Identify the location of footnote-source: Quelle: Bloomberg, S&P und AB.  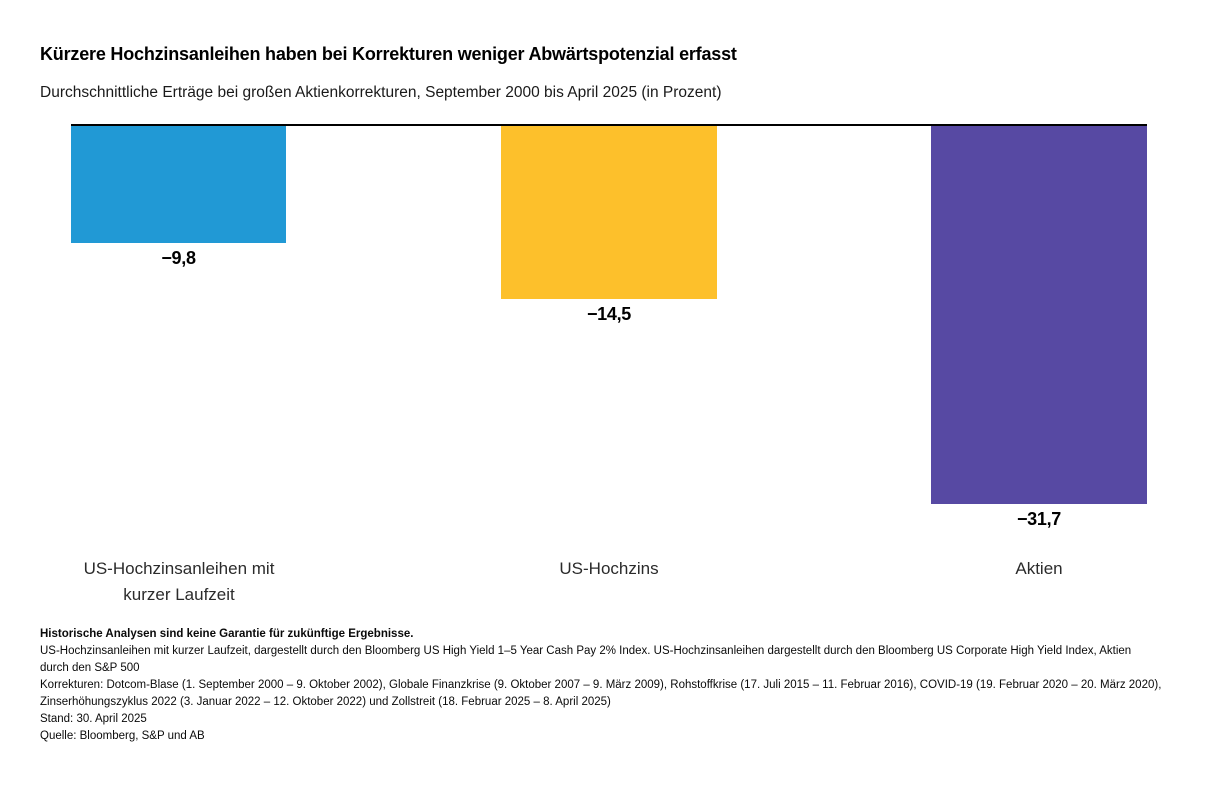
(122, 736).